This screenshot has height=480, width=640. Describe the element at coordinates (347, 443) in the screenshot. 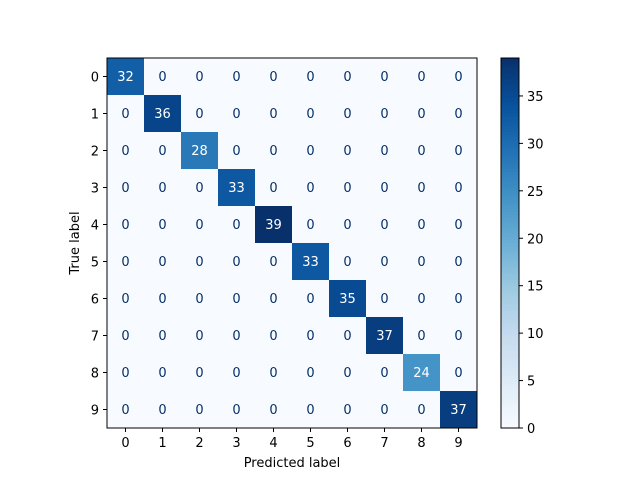

I see `x-tick-label: 6` at that location.